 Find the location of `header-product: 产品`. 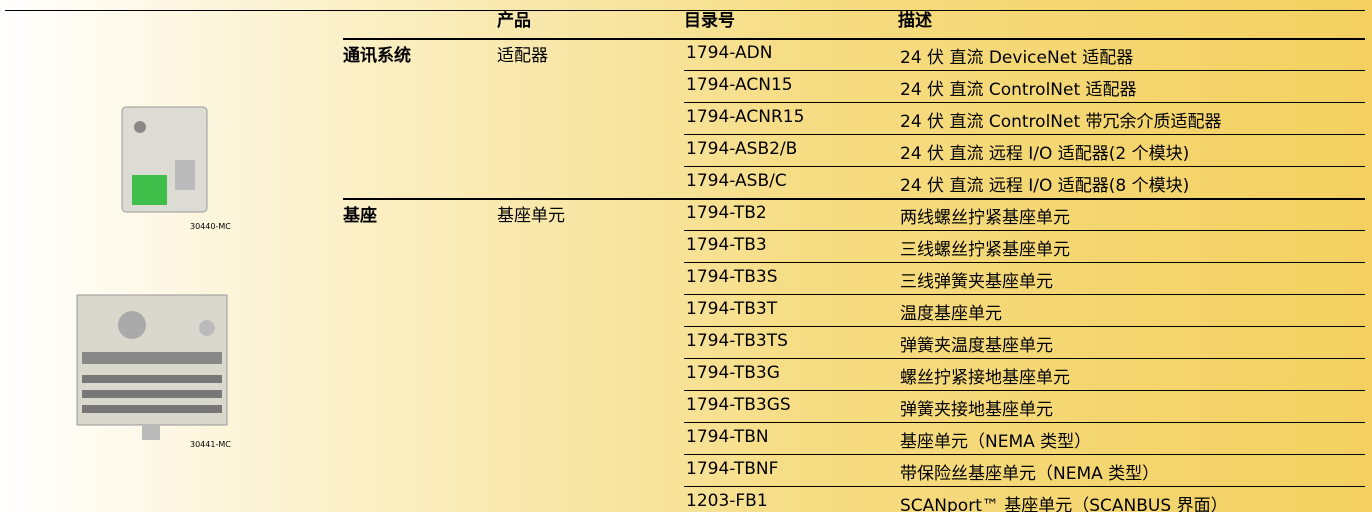

header-product: 产品 is located at coordinates (514, 21).